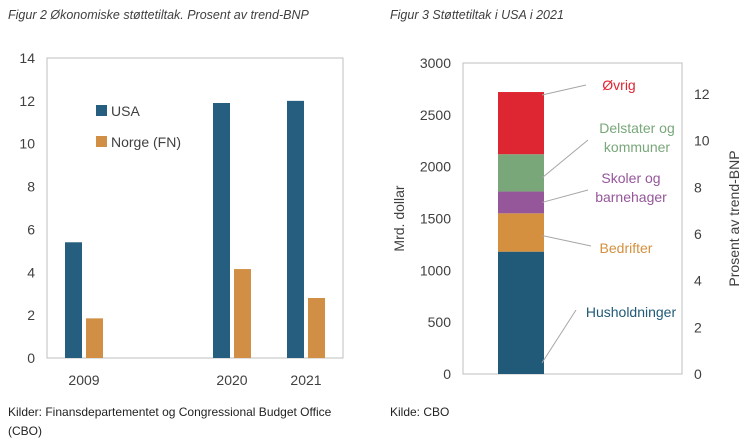  Describe the element at coordinates (521, 312) in the screenshot. I see `segment-husholdninger` at that location.